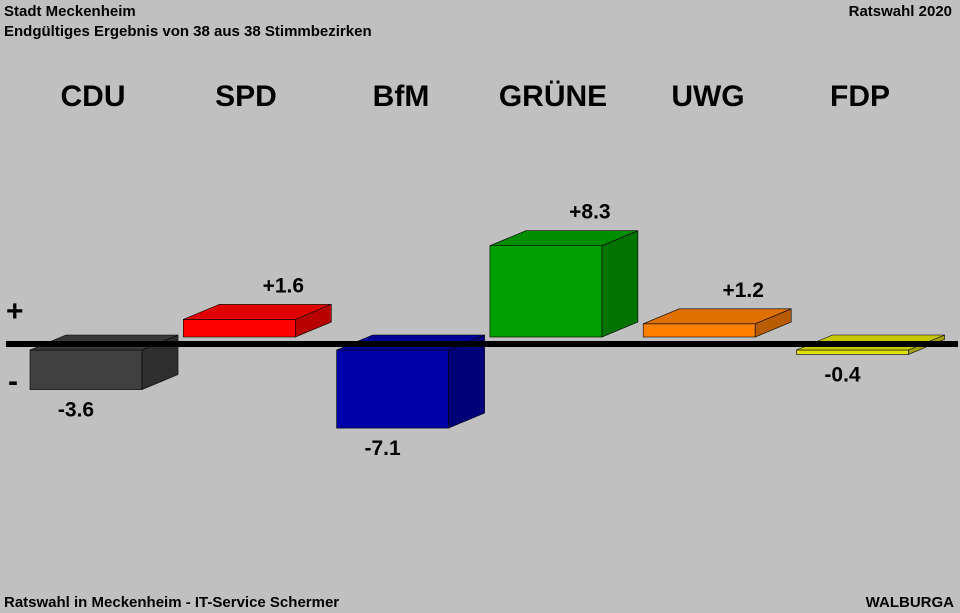 This screenshot has height=613, width=960. Describe the element at coordinates (13, 381) in the screenshot. I see `minus-sign: -` at that location.